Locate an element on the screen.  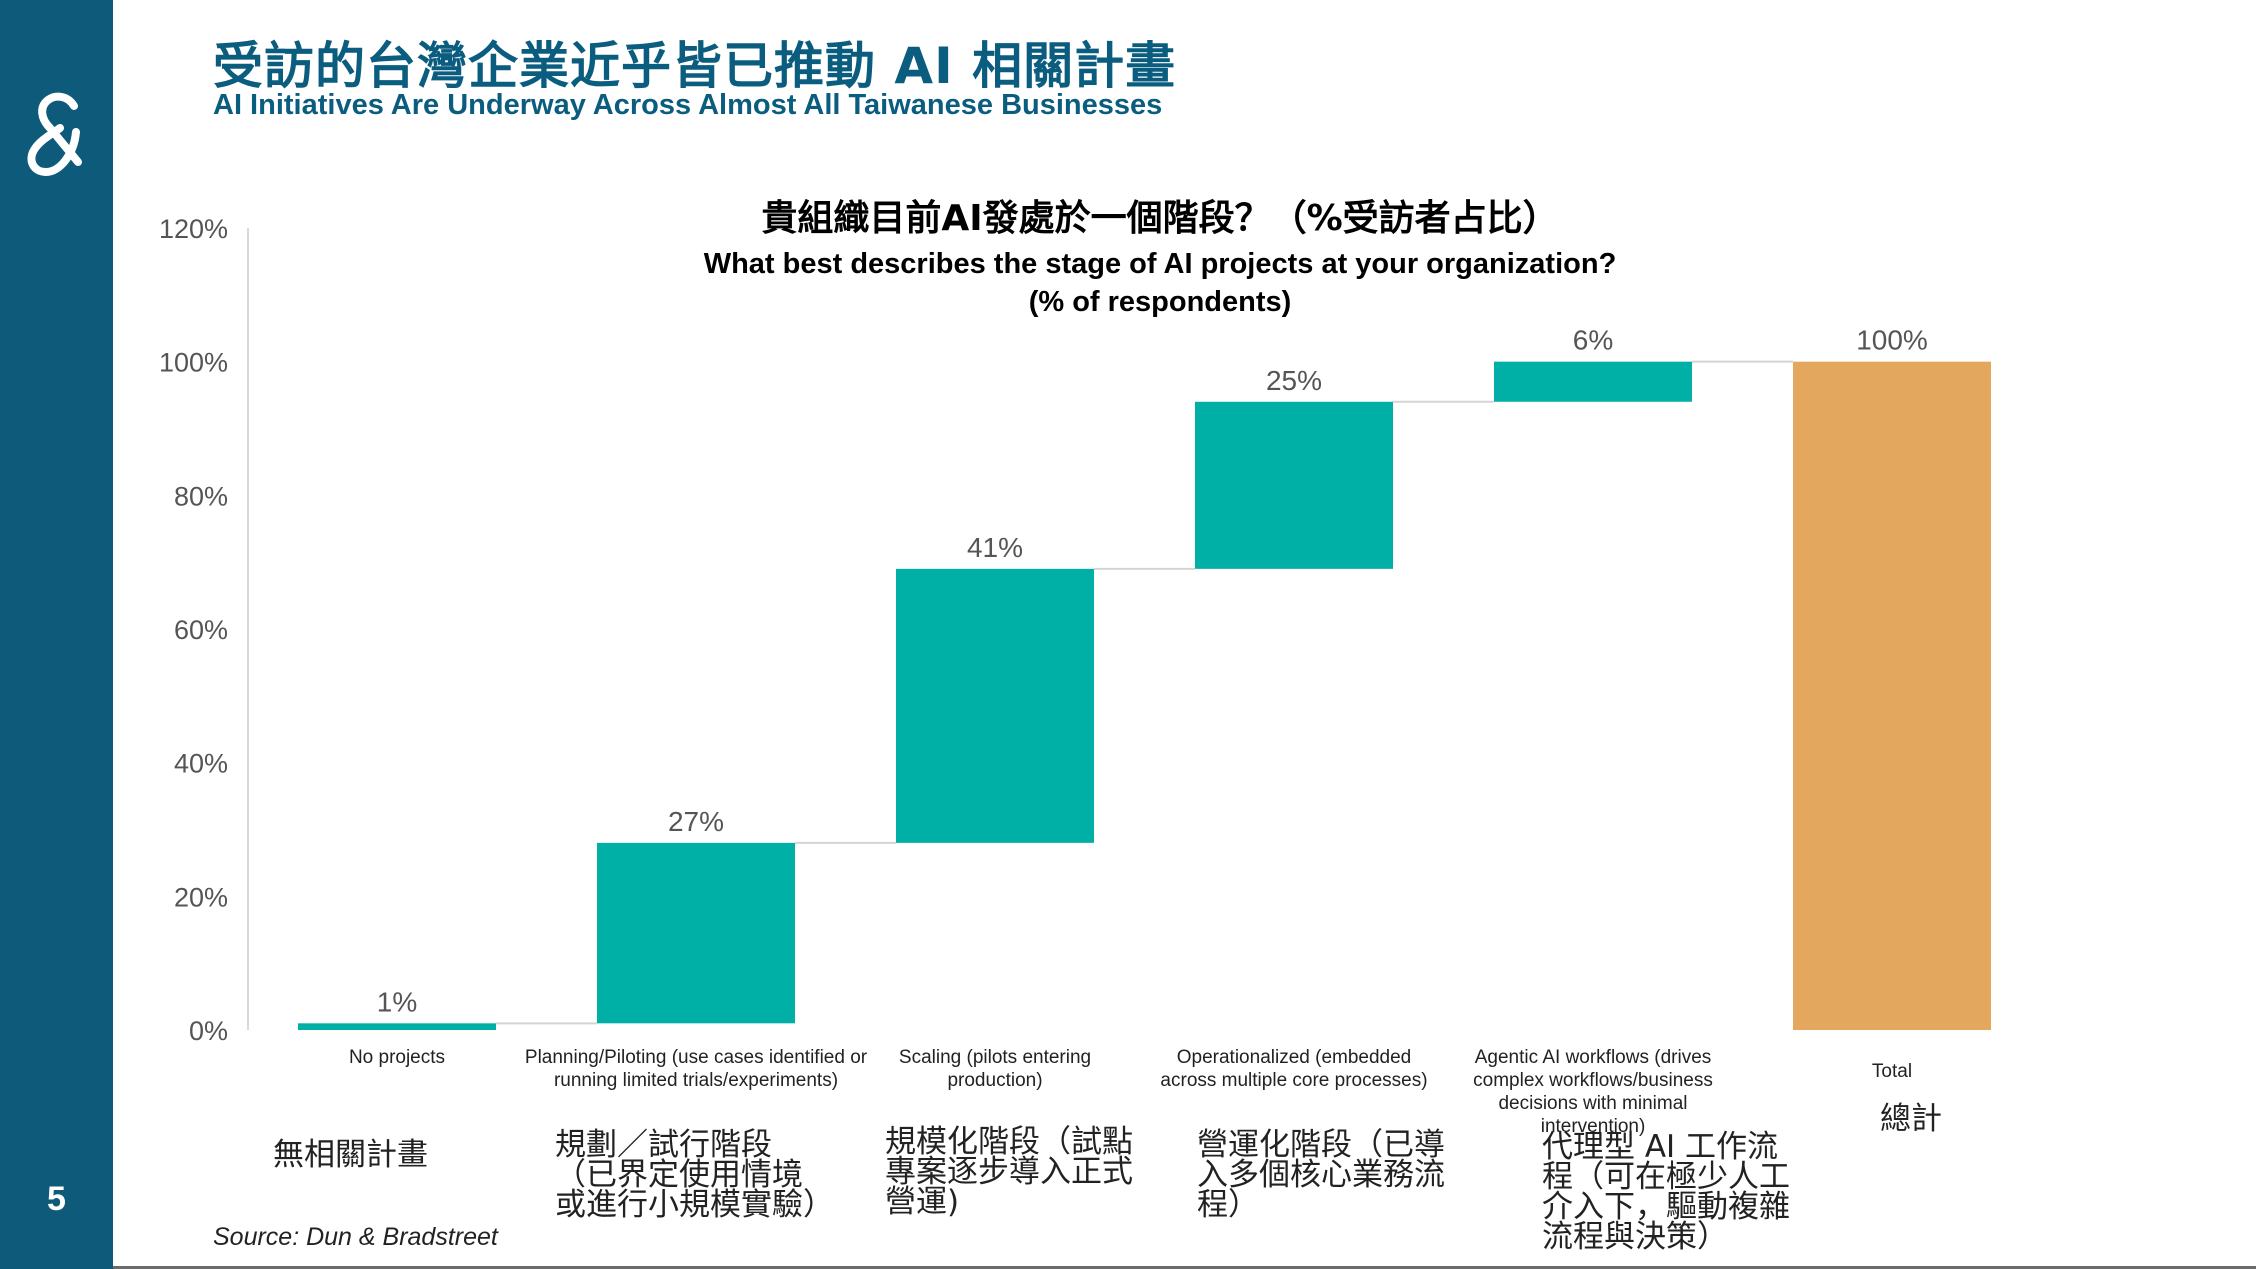
bar-total is located at coordinates (1892, 696).